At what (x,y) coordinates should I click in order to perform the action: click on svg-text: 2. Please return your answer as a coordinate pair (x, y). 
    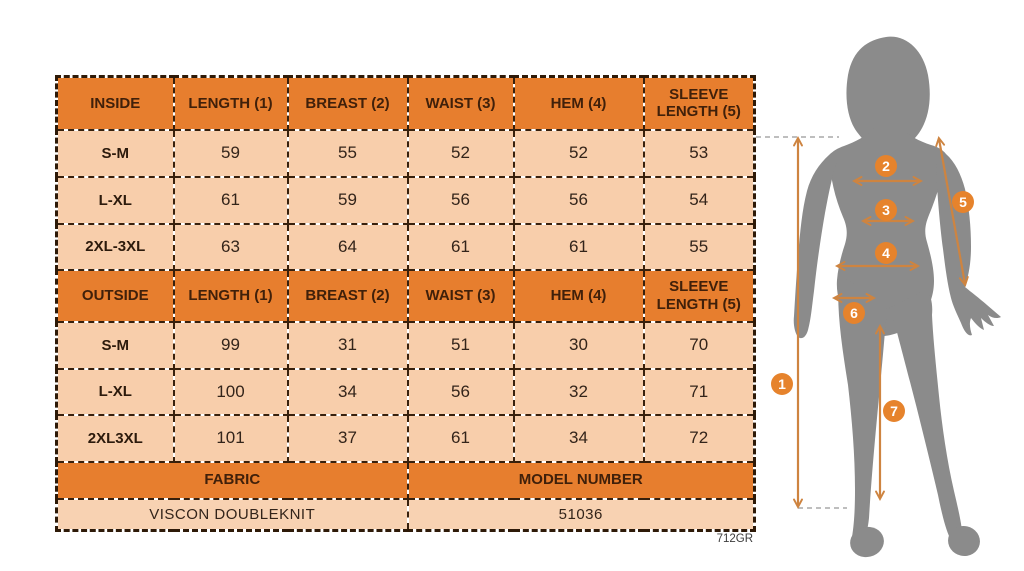
    Looking at the image, I should click on (886, 166).